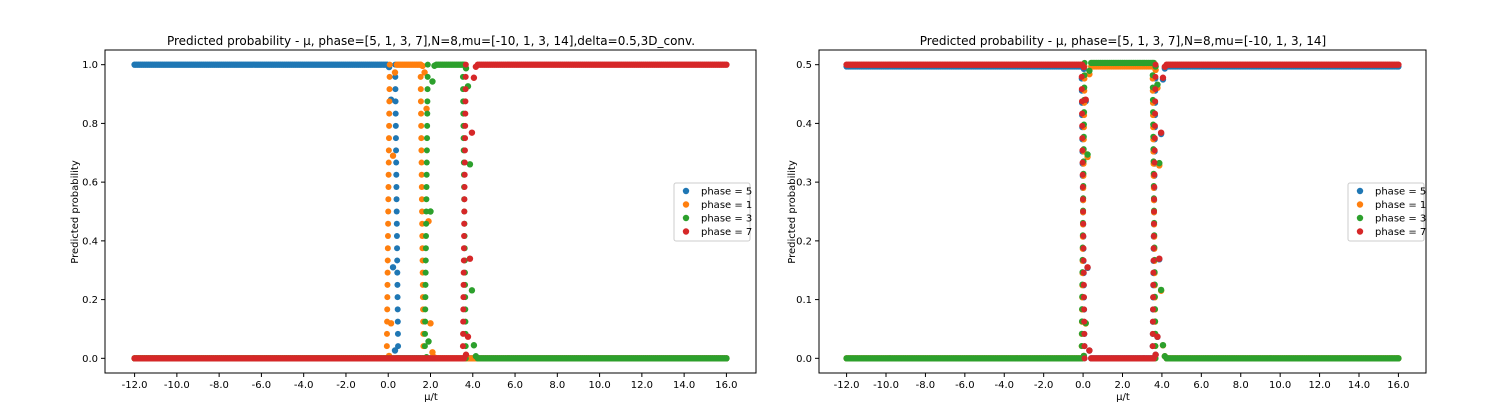  Describe the element at coordinates (1280, 385) in the screenshot. I see `x-tick-label: 10.0` at that location.